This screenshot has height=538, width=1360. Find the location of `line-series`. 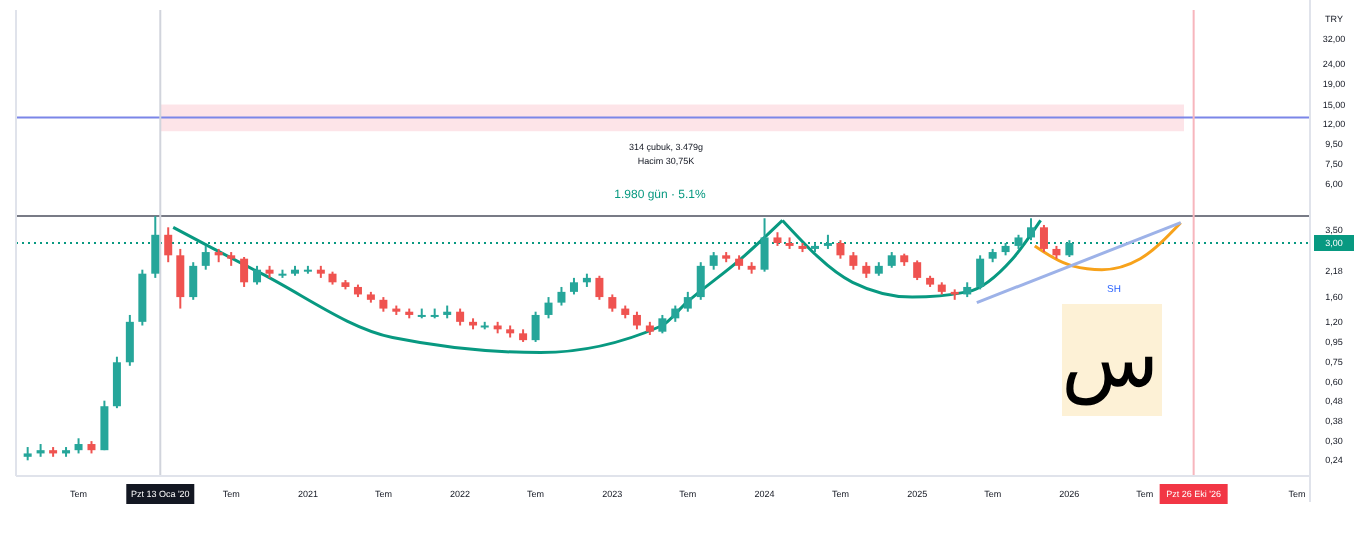

line-series is located at coordinates (1108, 246).